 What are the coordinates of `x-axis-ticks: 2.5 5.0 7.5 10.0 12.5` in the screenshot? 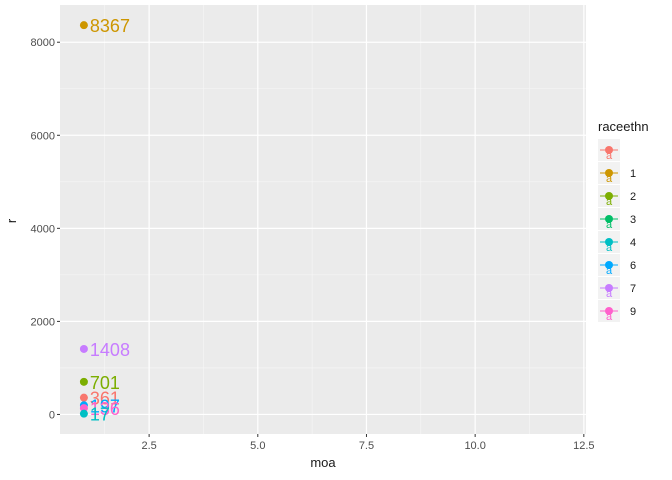 It's located at (368, 443).